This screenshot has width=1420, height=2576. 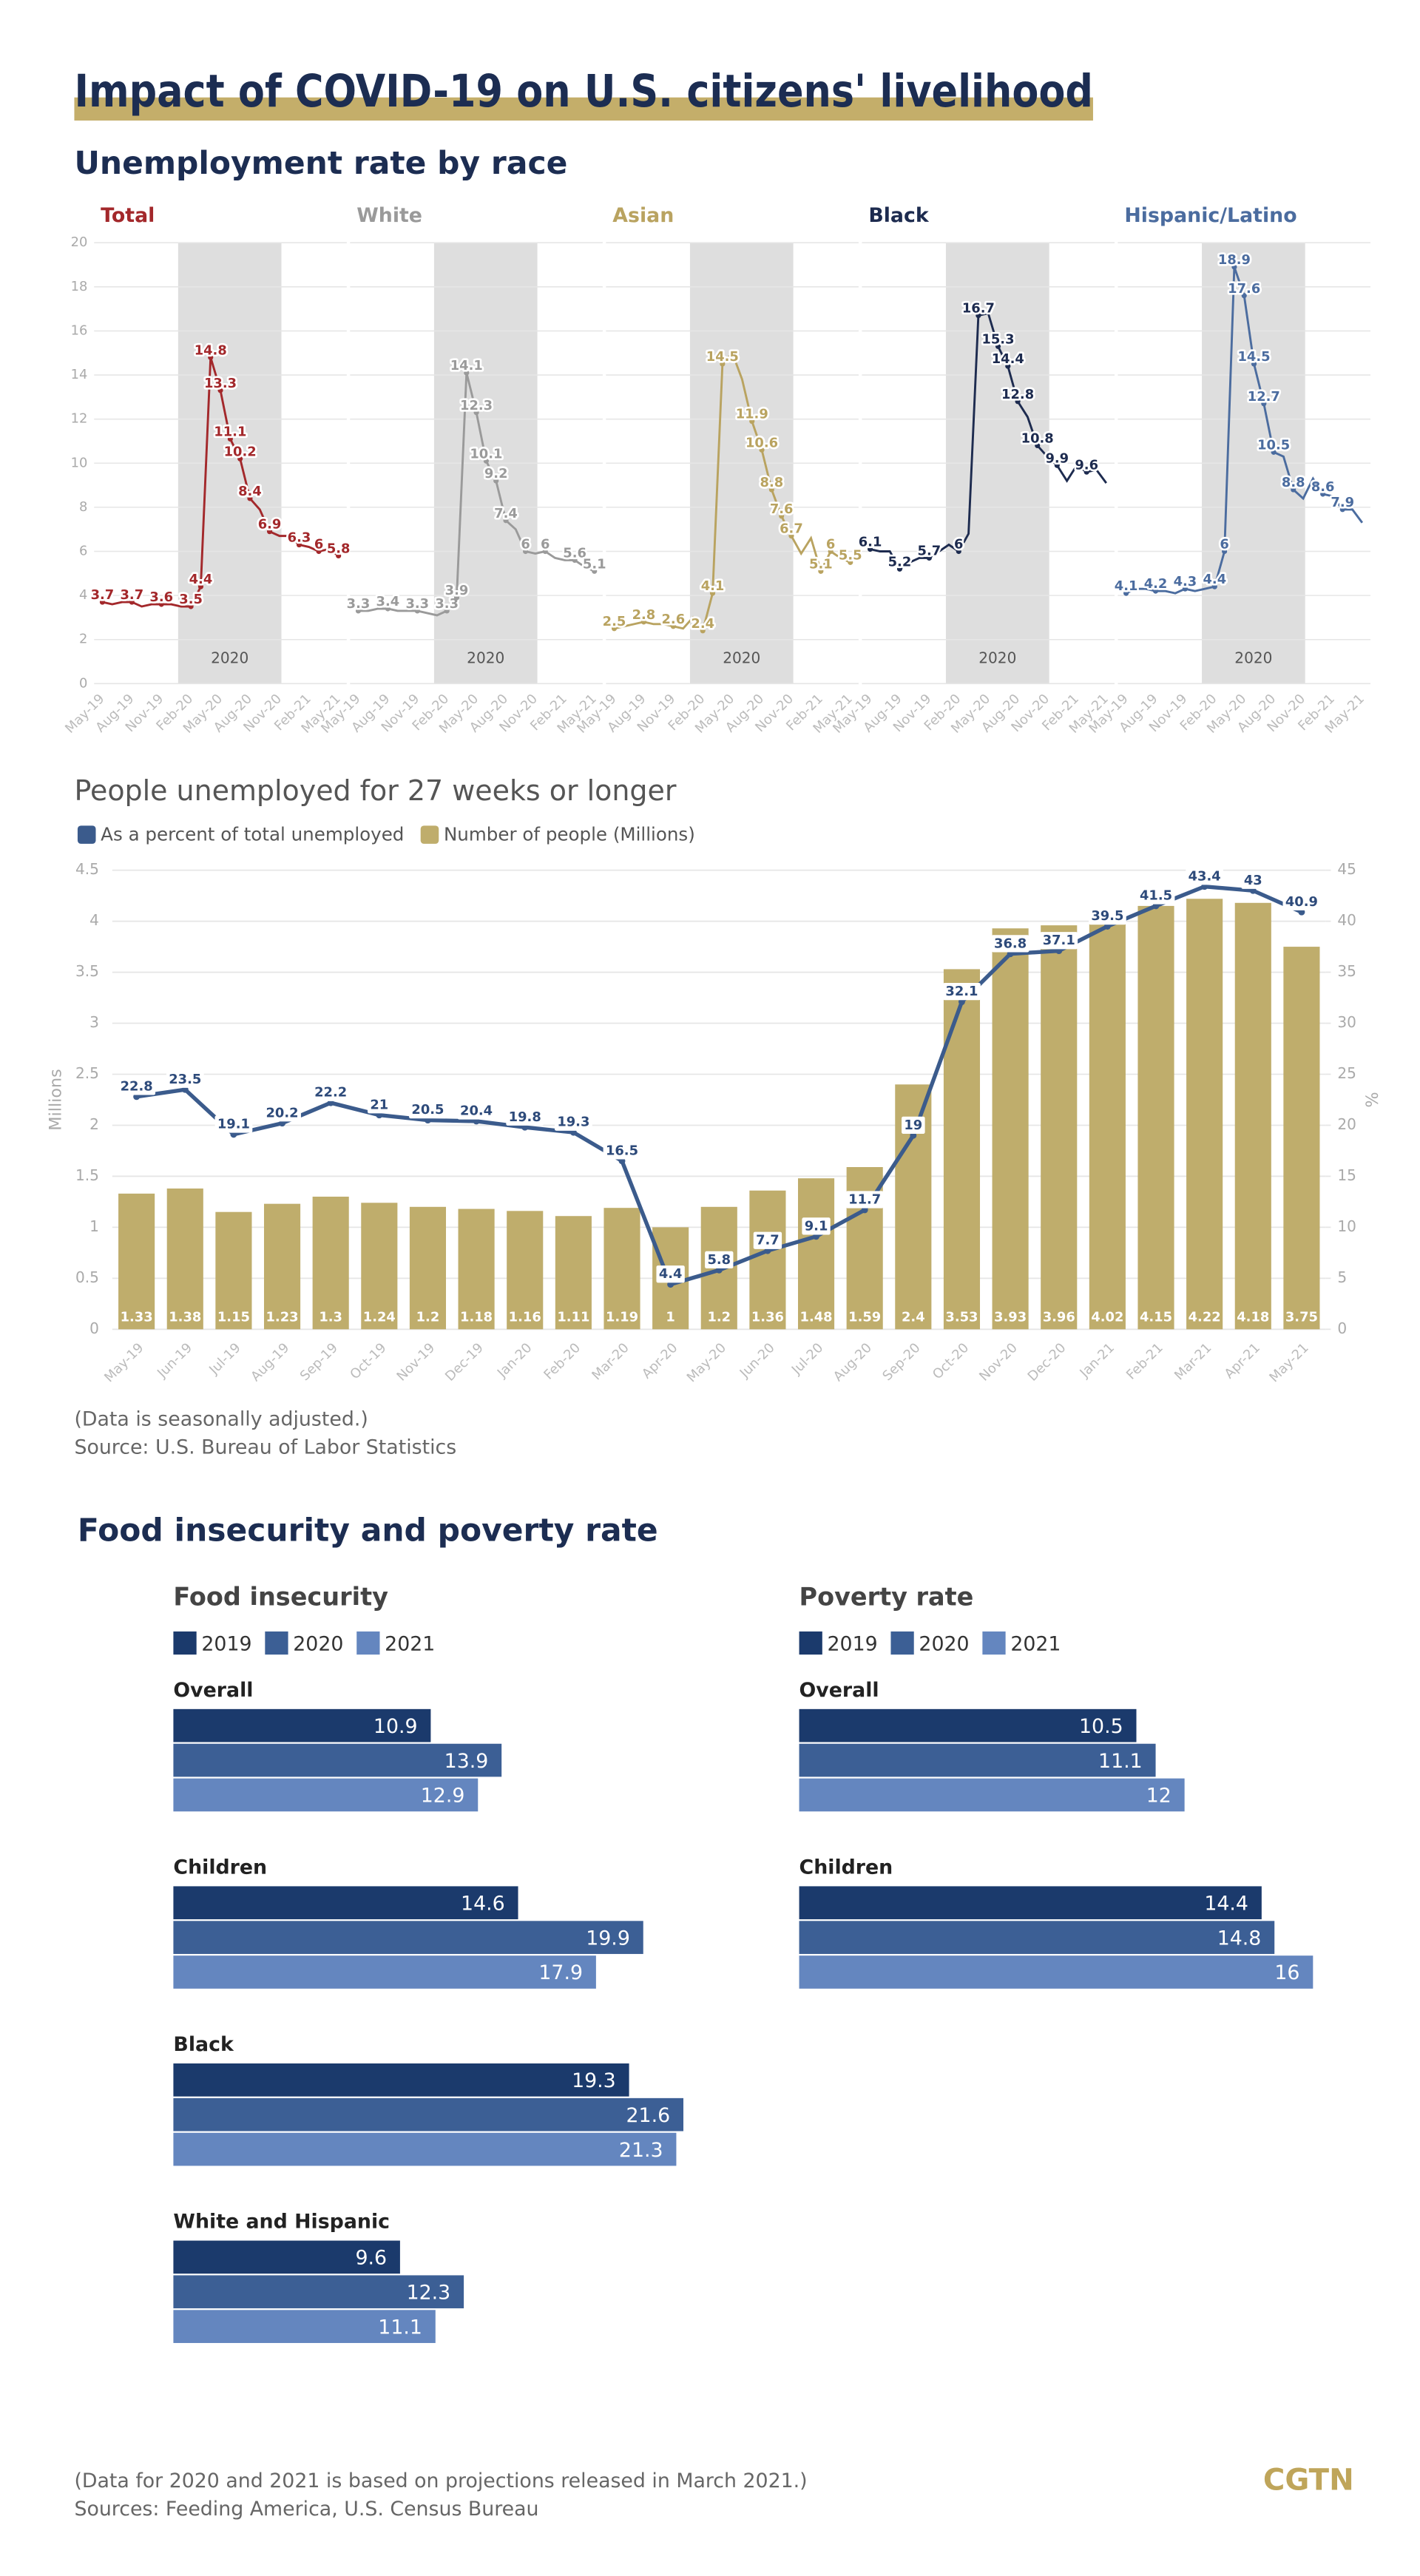 I want to click on y-tick-label: 18, so click(x=79, y=286).